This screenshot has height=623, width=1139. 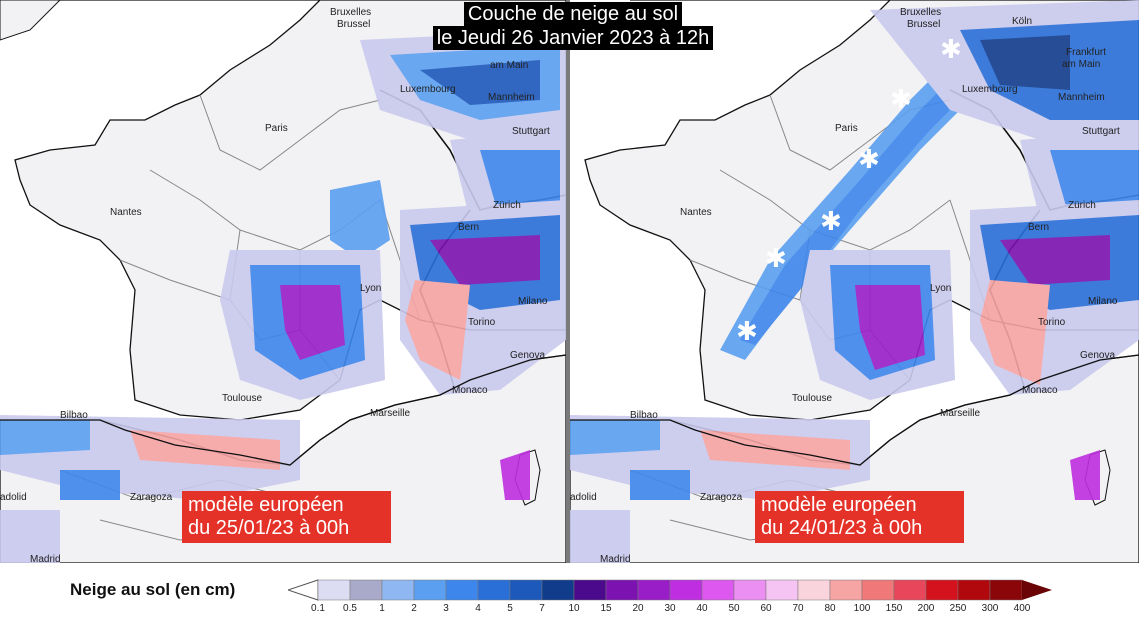 What do you see at coordinates (303, 590) in the screenshot?
I see `legend-arrow-left` at bounding box center [303, 590].